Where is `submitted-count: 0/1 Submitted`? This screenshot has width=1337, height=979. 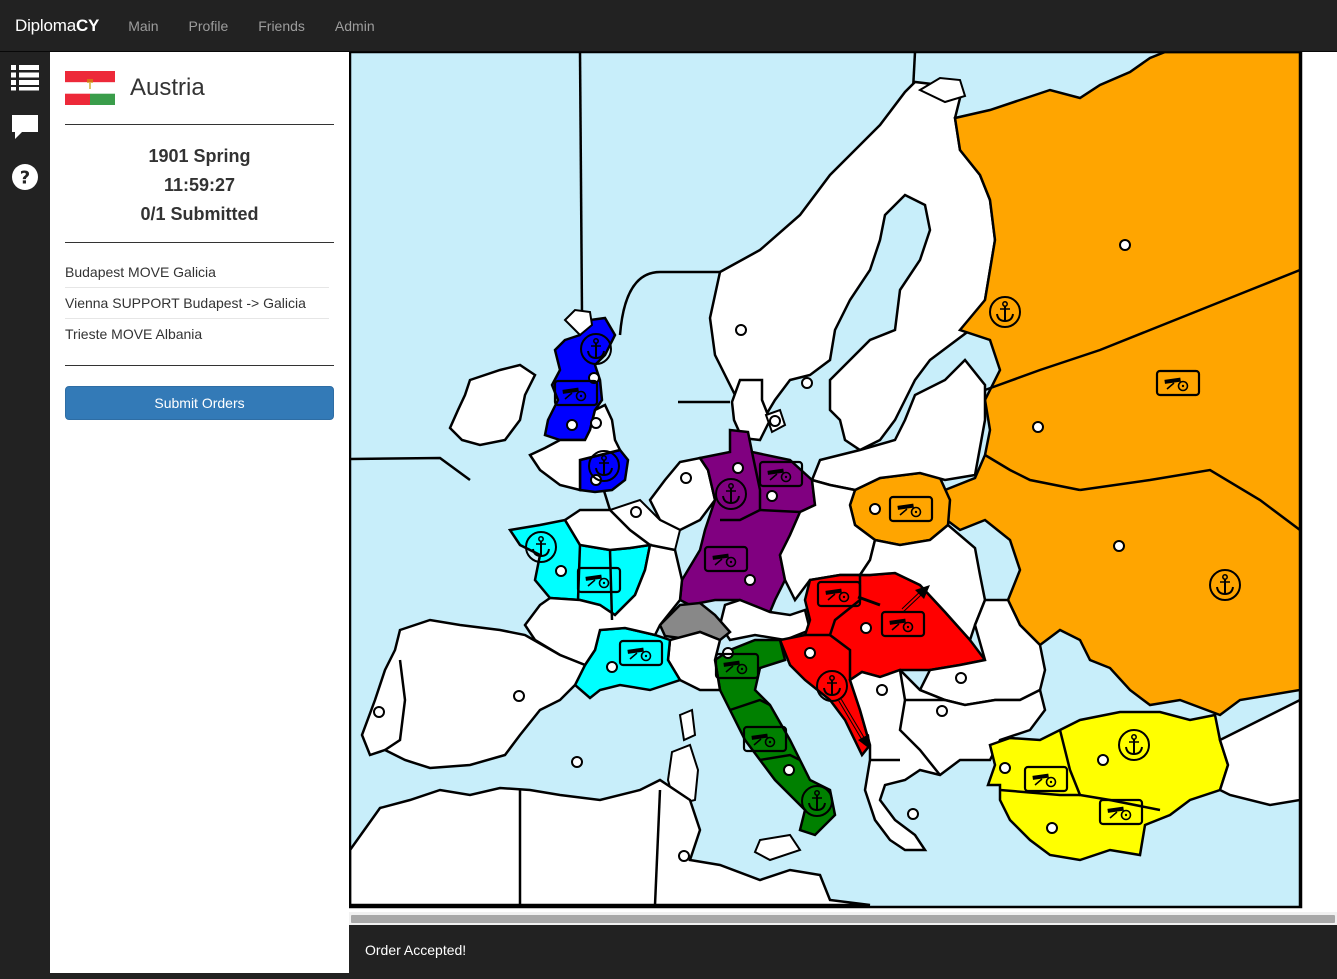
submitted-count: 0/1 Submitted is located at coordinates (199, 214).